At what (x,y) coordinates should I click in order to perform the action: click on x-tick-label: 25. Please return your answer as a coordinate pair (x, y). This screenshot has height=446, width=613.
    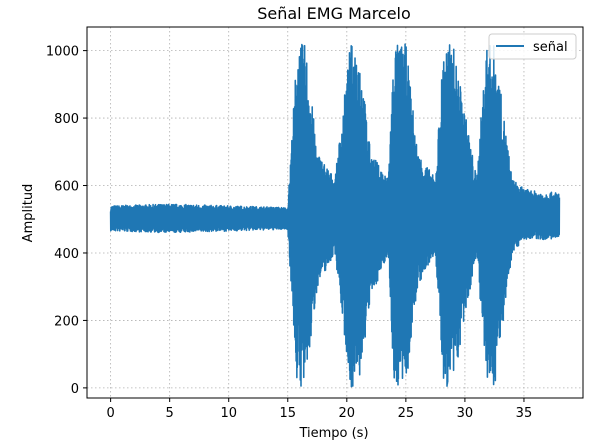
    Looking at the image, I should click on (406, 413).